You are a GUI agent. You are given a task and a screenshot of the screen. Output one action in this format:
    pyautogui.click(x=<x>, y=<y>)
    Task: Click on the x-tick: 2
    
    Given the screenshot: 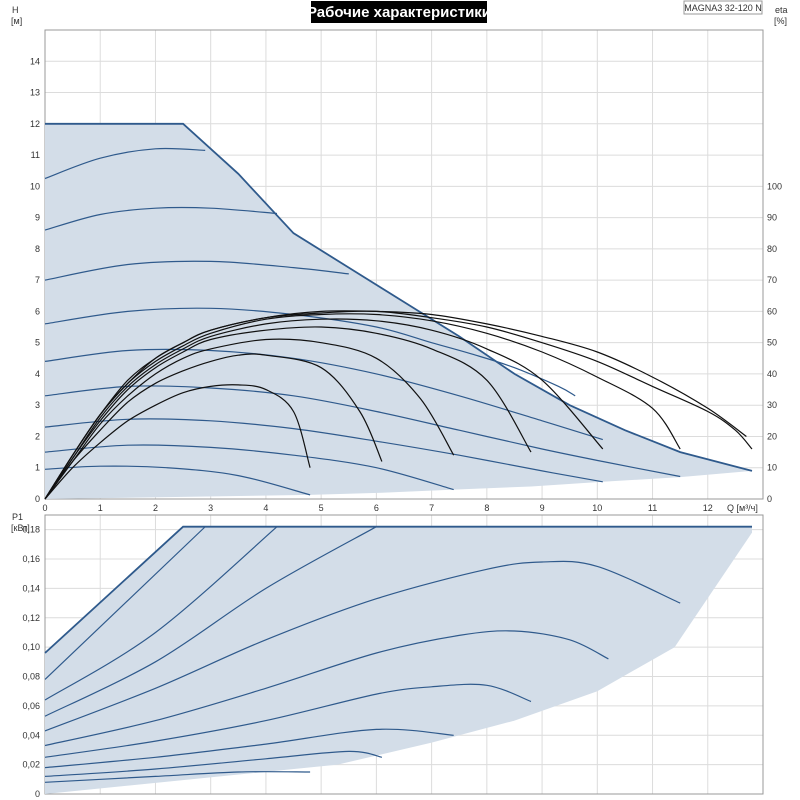 What is the action you would take?
    pyautogui.click(x=155, y=508)
    